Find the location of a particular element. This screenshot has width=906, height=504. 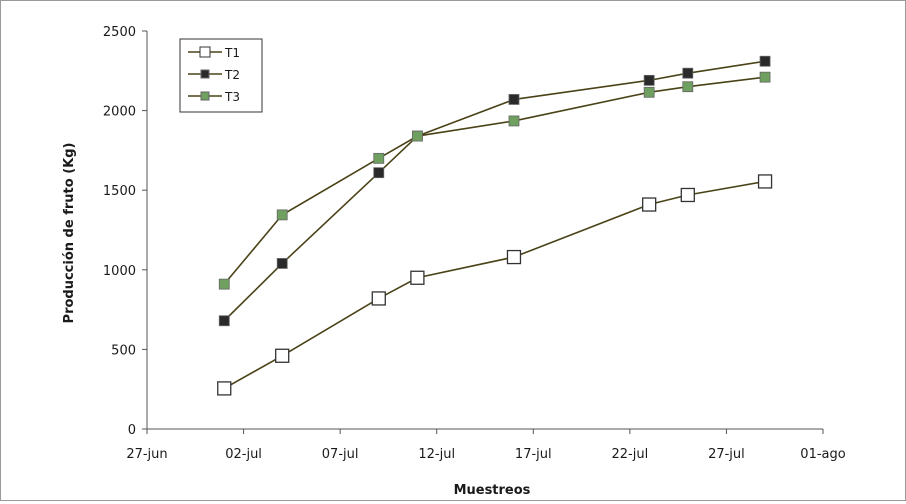

x-tick-label: 02-jul is located at coordinates (243, 454).